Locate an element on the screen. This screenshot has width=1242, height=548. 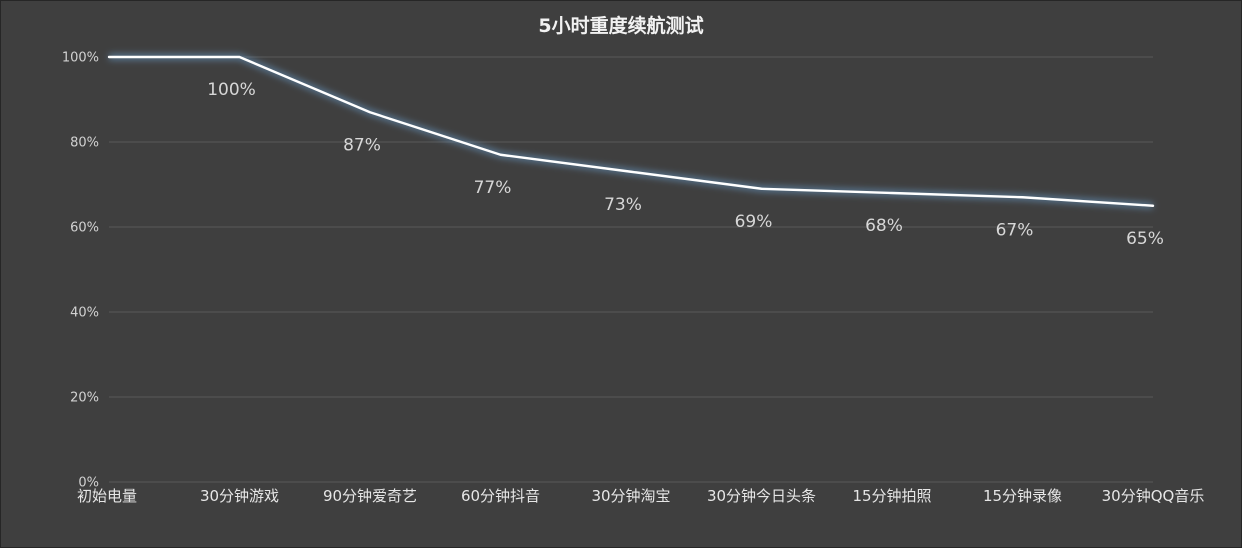
data-label: 77% is located at coordinates (493, 188).